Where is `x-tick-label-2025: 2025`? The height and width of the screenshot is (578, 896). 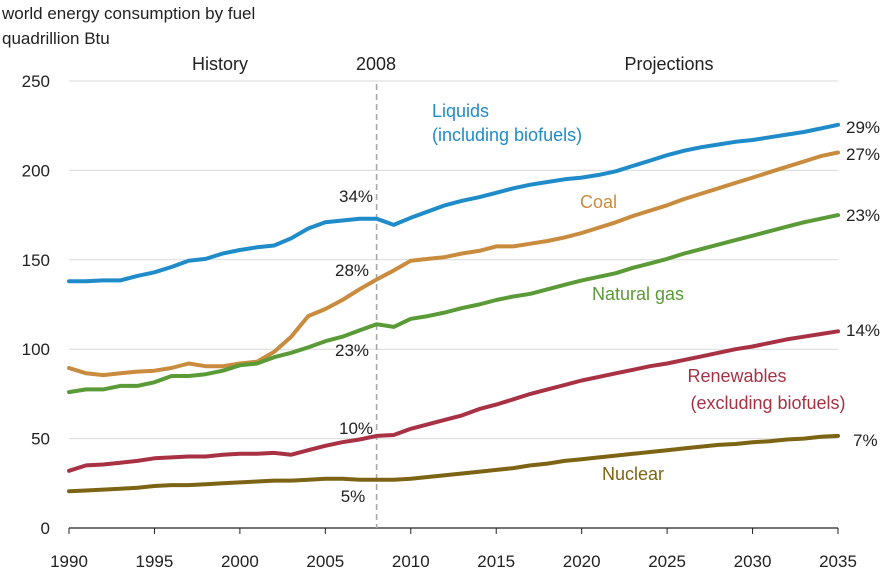
x-tick-label-2025: 2025 is located at coordinates (667, 561).